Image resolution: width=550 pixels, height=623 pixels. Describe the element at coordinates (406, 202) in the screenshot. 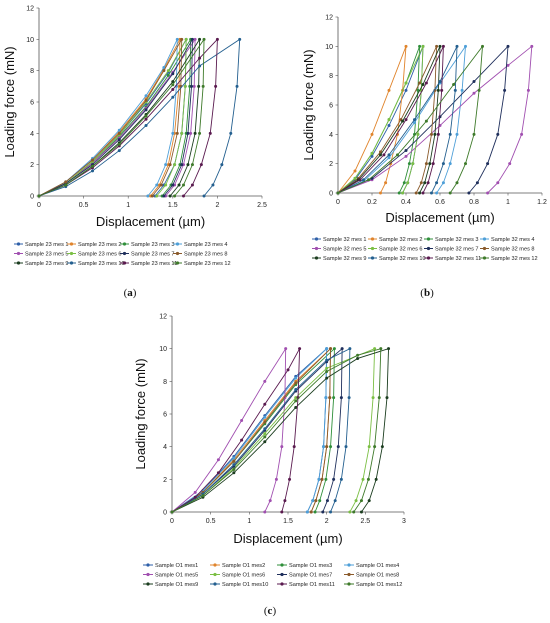

I see `x-tick-label: 0.4` at that location.